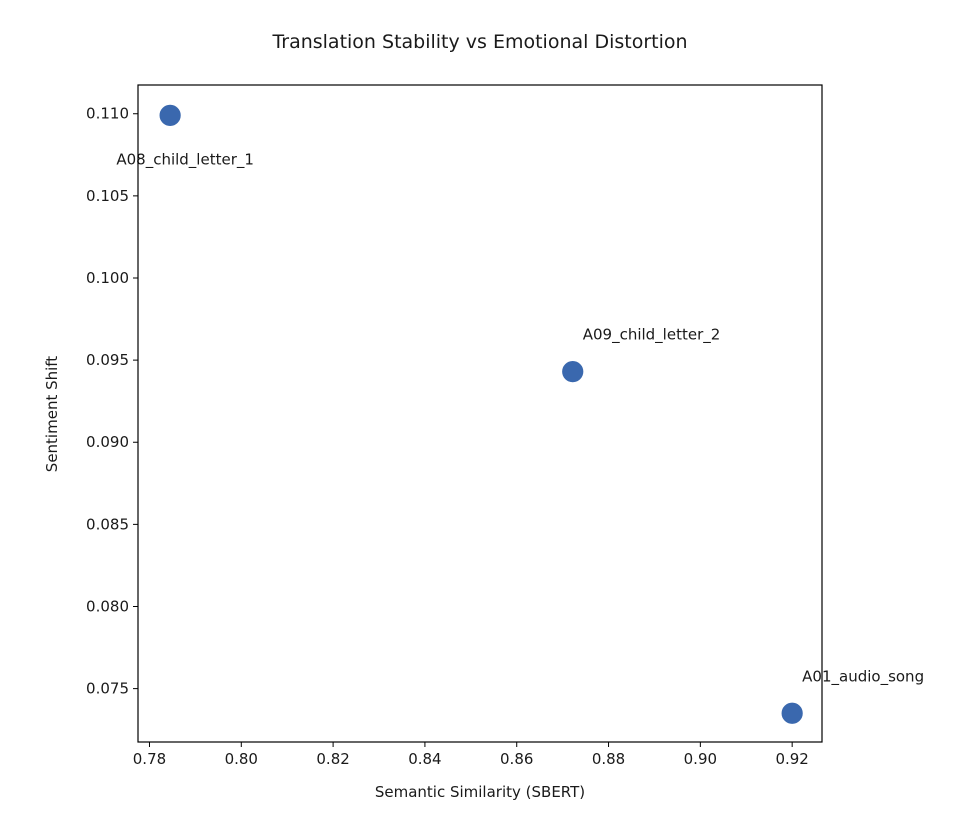 The image size is (956, 834). I want to click on x-tick-label: 0.90, so click(700, 759).